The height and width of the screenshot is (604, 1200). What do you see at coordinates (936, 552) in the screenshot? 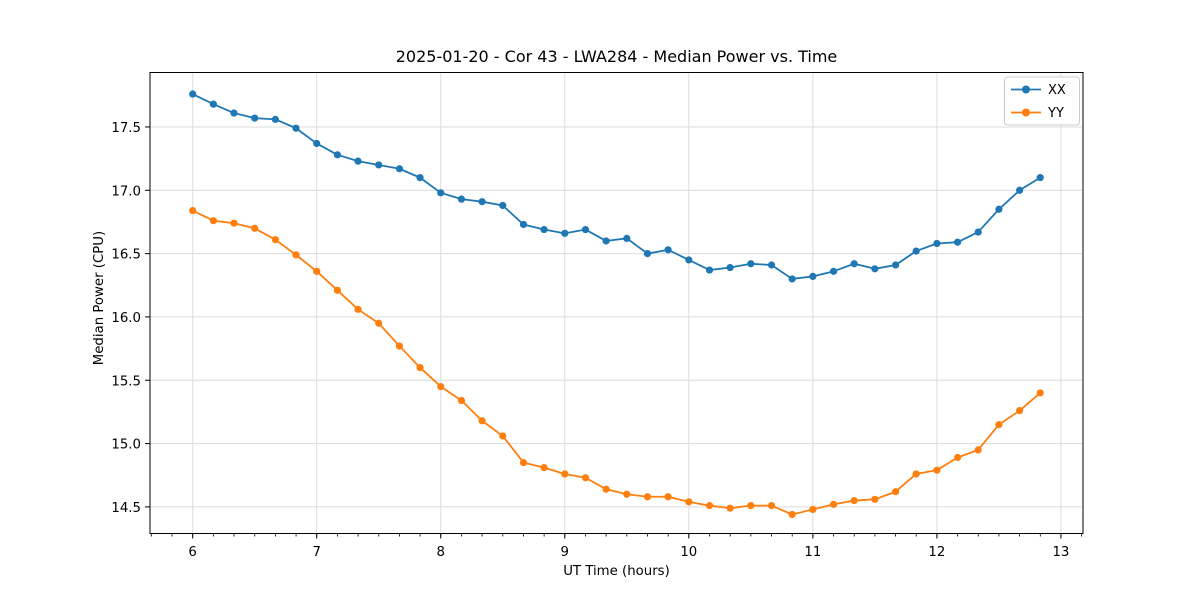
I see `x-tick-label: 12` at bounding box center [936, 552].